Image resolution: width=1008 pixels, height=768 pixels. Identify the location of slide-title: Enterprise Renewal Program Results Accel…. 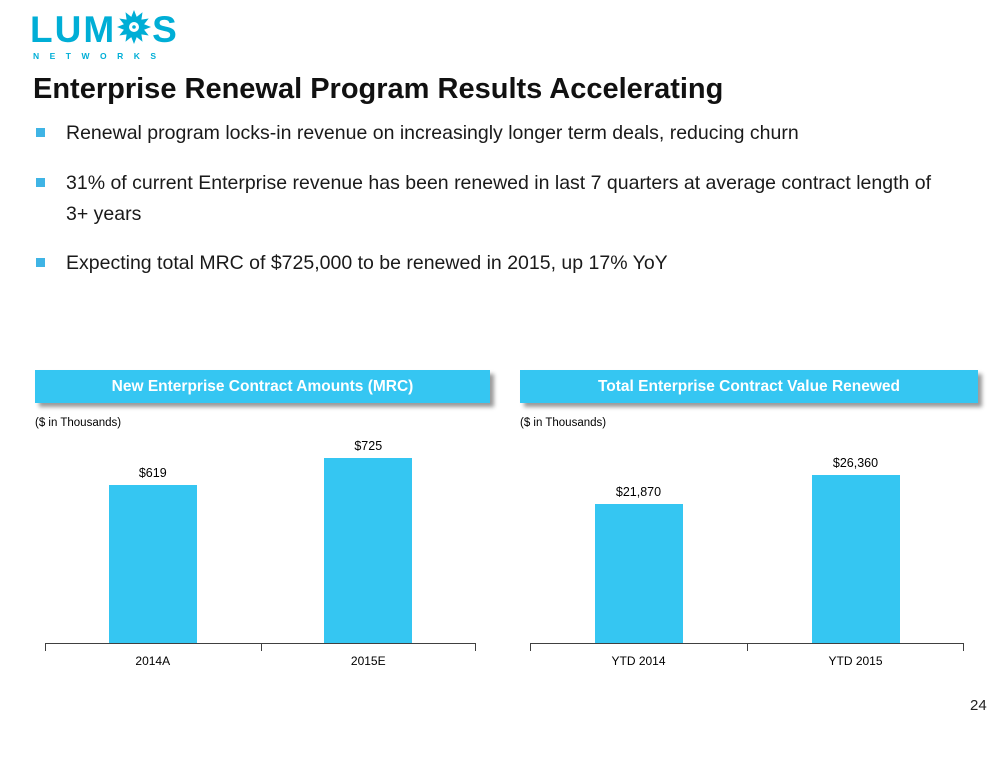
(378, 89).